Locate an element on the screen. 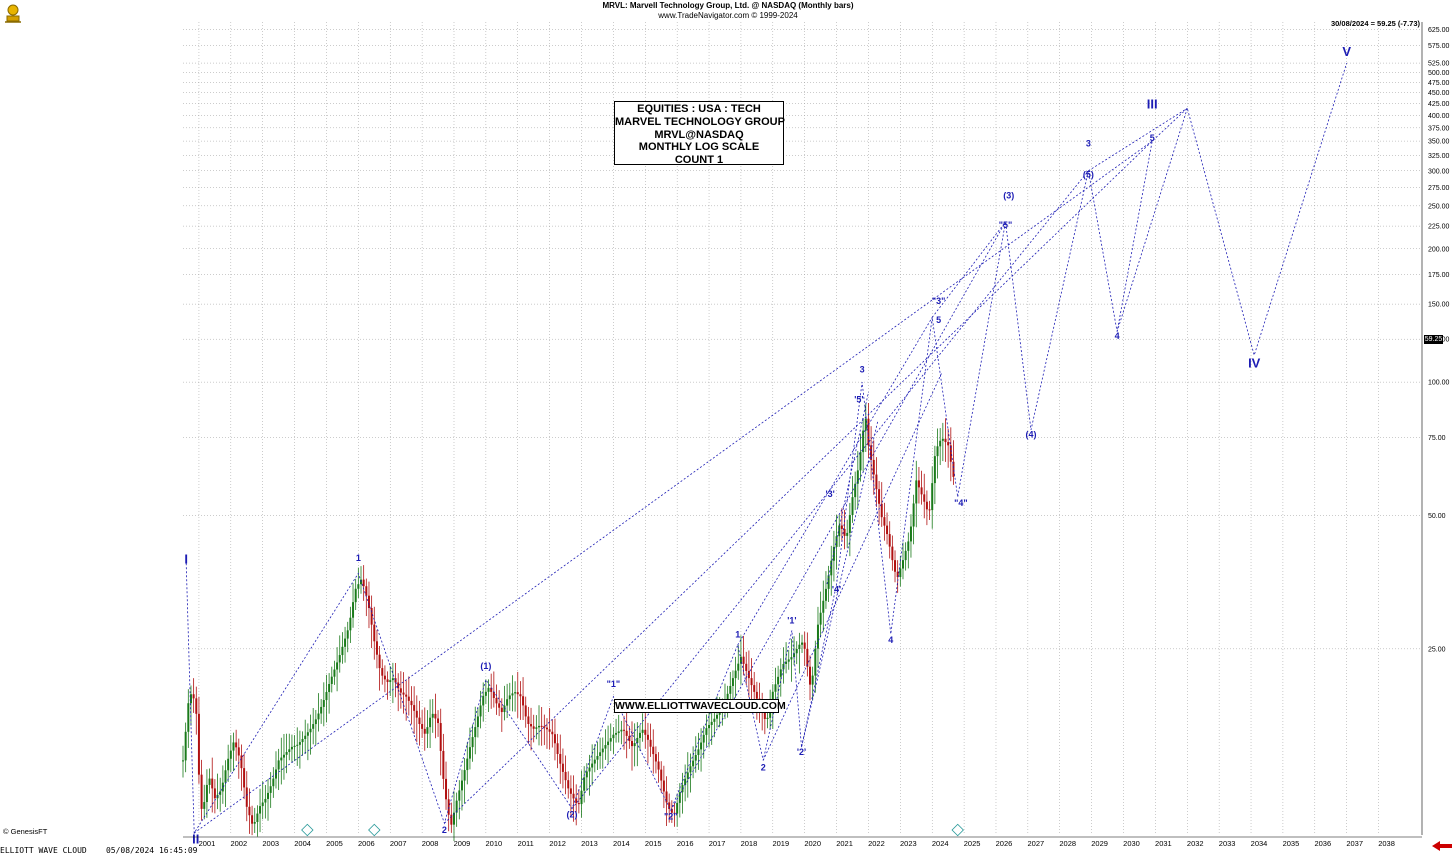 The height and width of the screenshot is (858, 1456). x-tick-label: 2030 is located at coordinates (1131, 843).